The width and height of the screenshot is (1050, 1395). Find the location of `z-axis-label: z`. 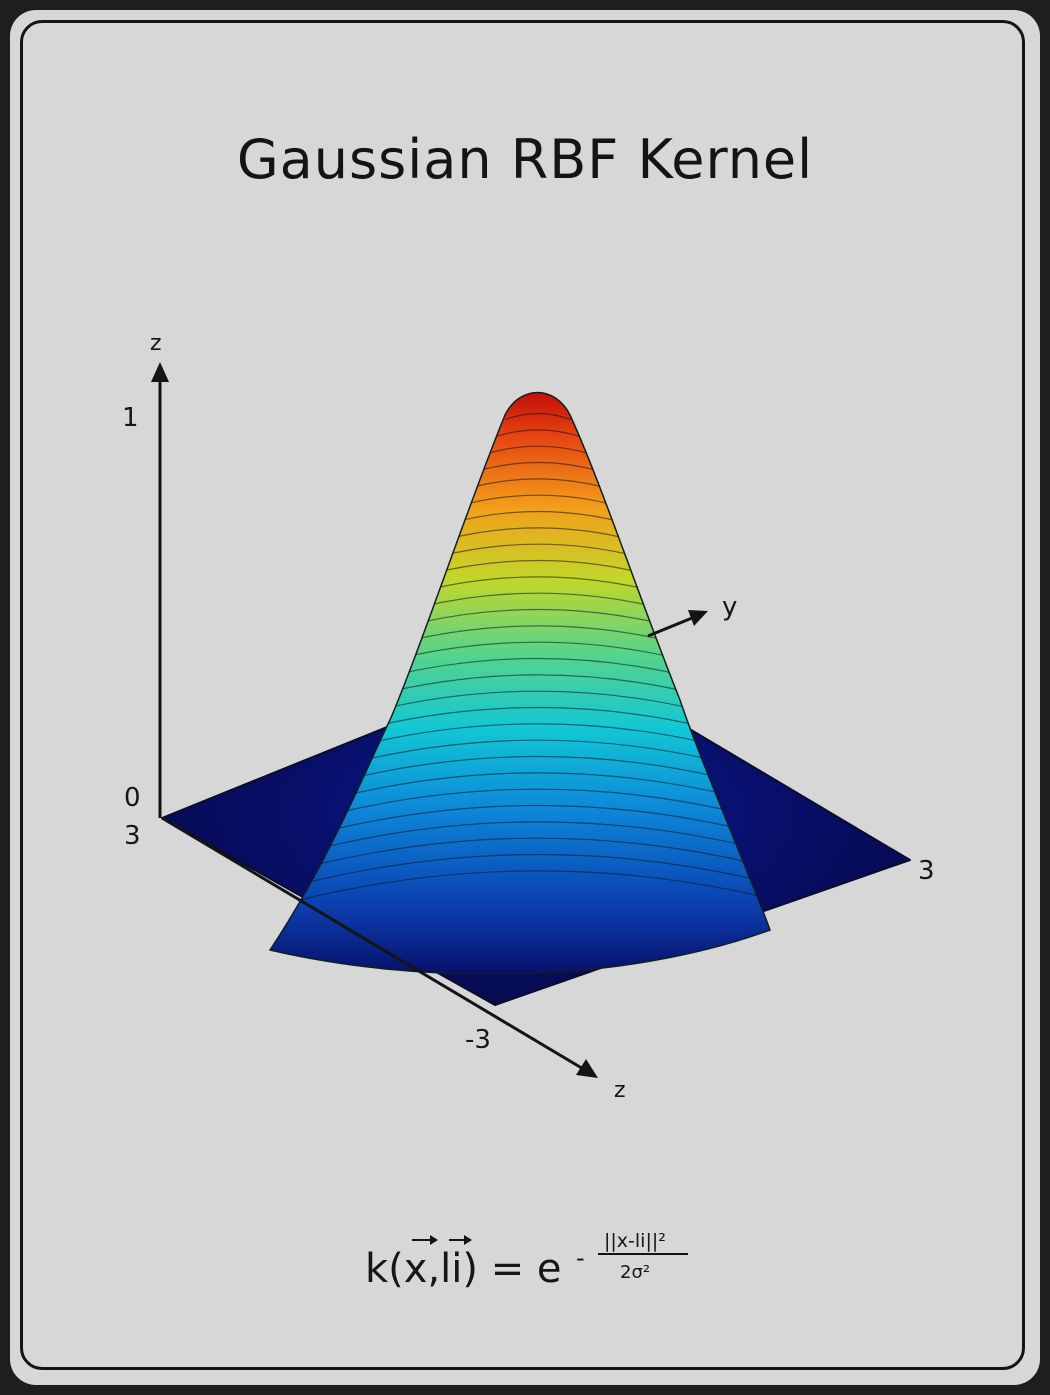

z-axis-label: z is located at coordinates (156, 343).